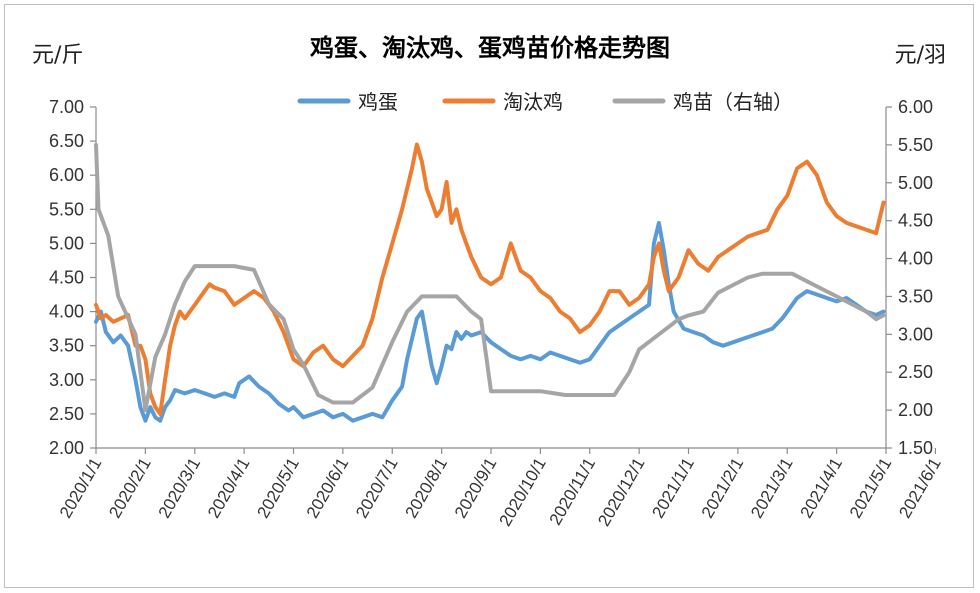 The height and width of the screenshot is (593, 980). Describe the element at coordinates (57, 55) in the screenshot. I see `left-axis-unit: 元/斤` at that location.